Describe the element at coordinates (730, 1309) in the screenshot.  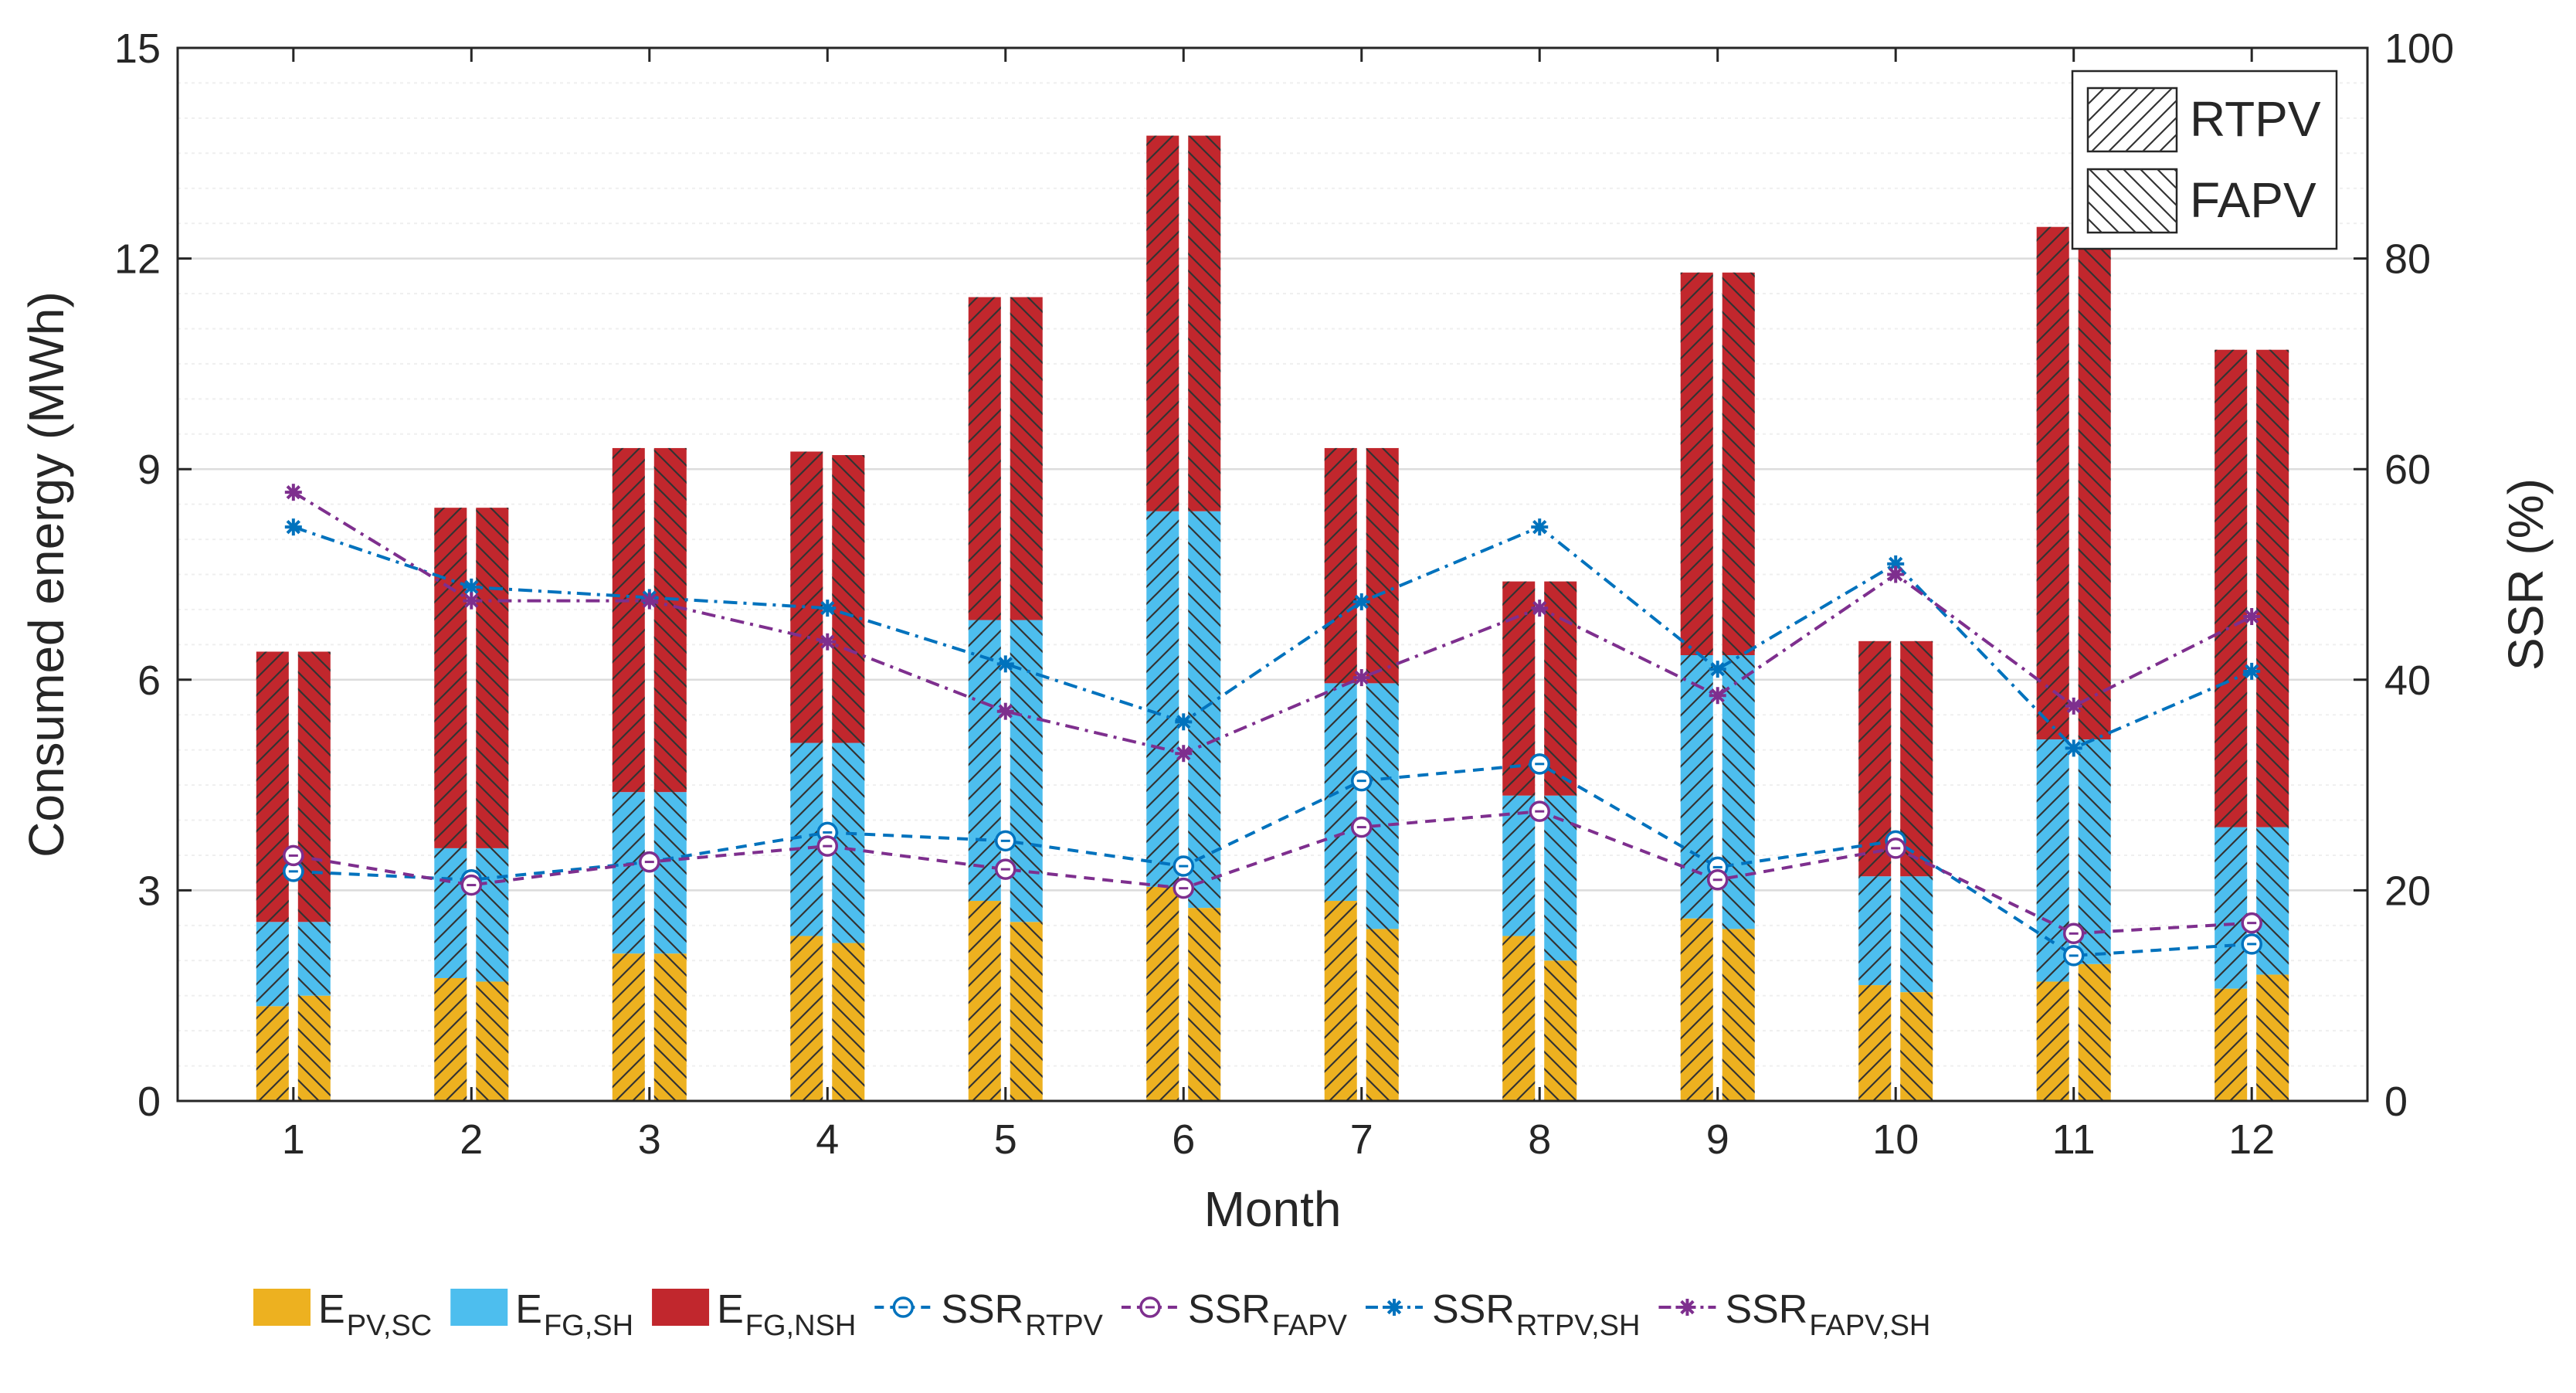
I see `legend-label: E` at that location.